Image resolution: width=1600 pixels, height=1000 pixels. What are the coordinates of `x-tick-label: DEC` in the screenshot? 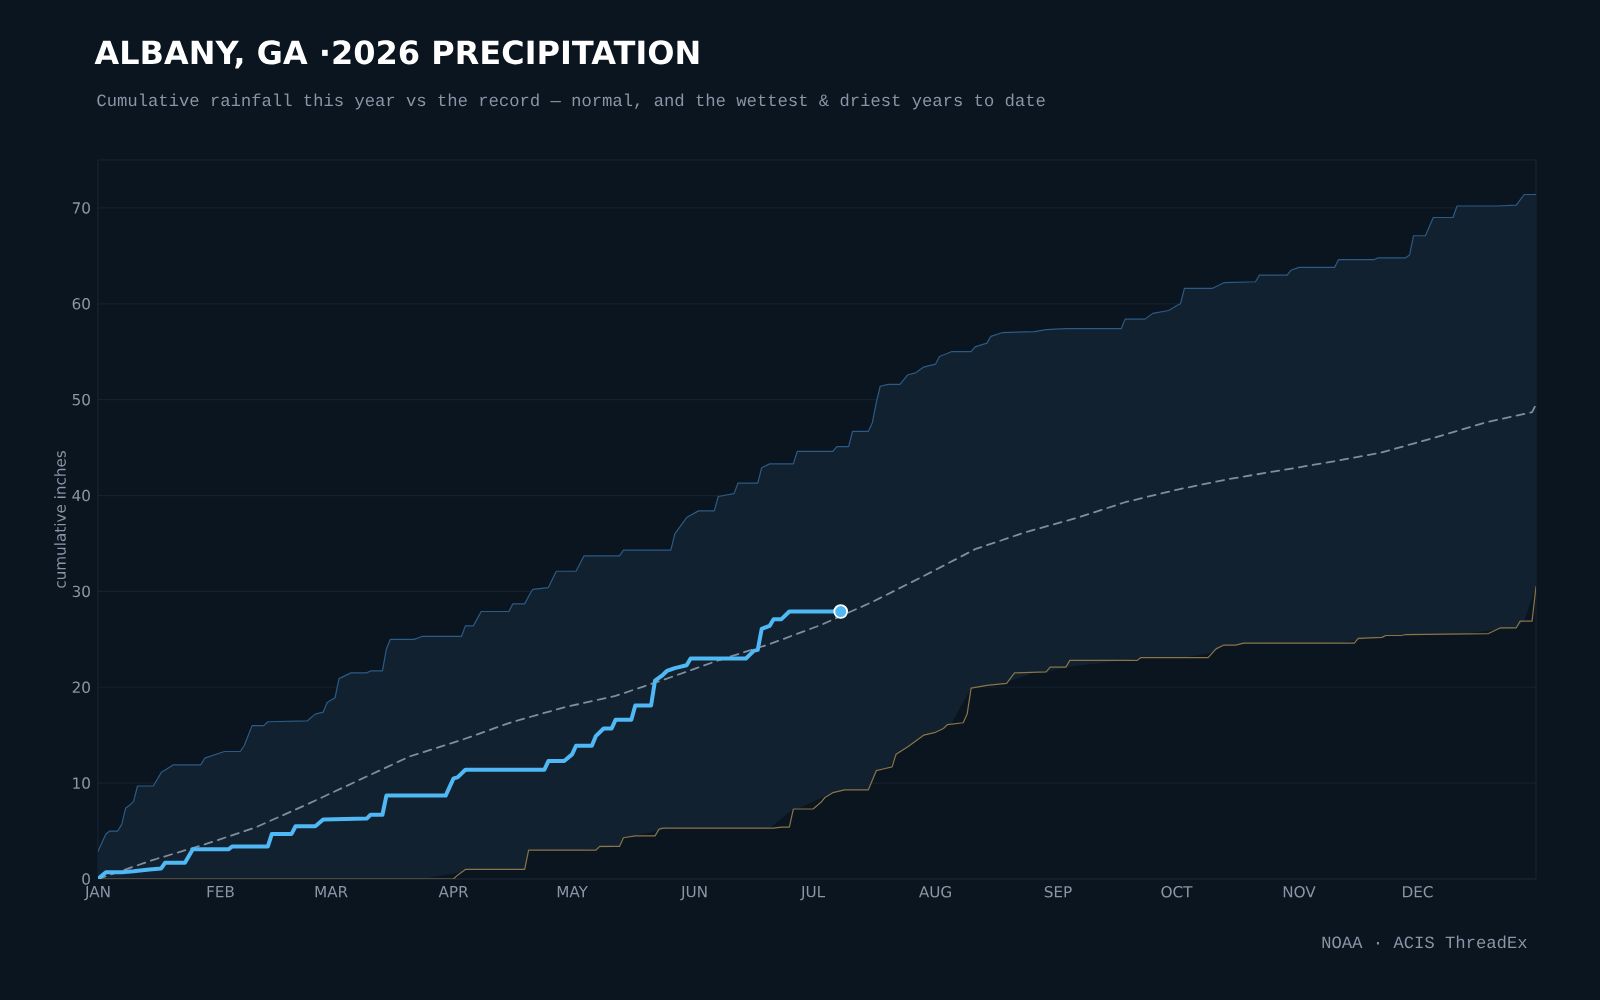 It's located at (1418, 892).